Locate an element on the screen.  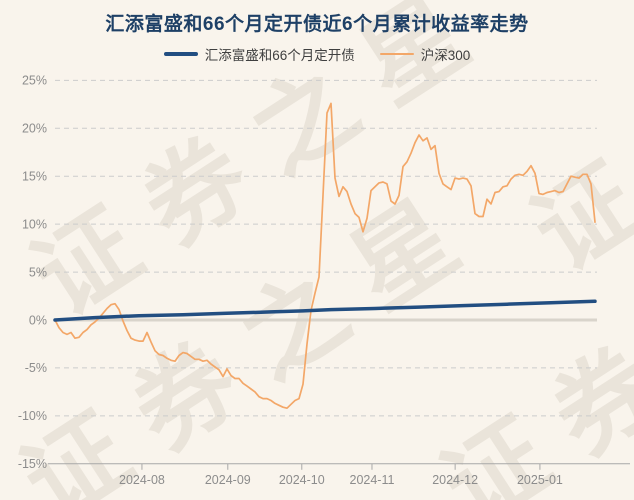
csi300-line-swatch is located at coordinates (396, 54).